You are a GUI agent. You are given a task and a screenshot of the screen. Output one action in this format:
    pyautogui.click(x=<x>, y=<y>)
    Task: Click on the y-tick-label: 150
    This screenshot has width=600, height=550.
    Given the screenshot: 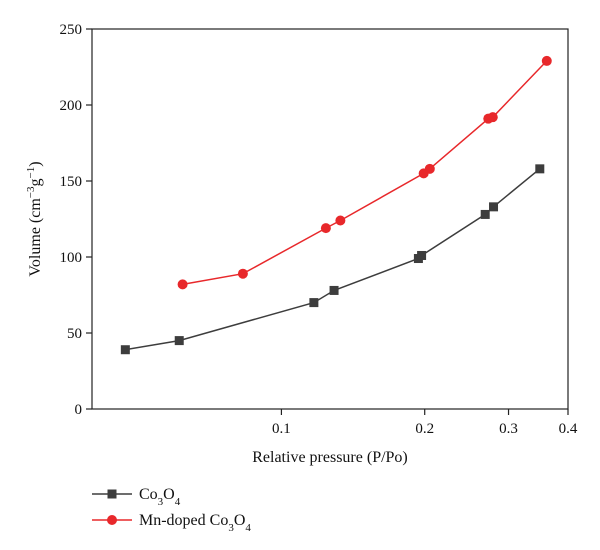 What is the action you would take?
    pyautogui.click(x=71, y=182)
    